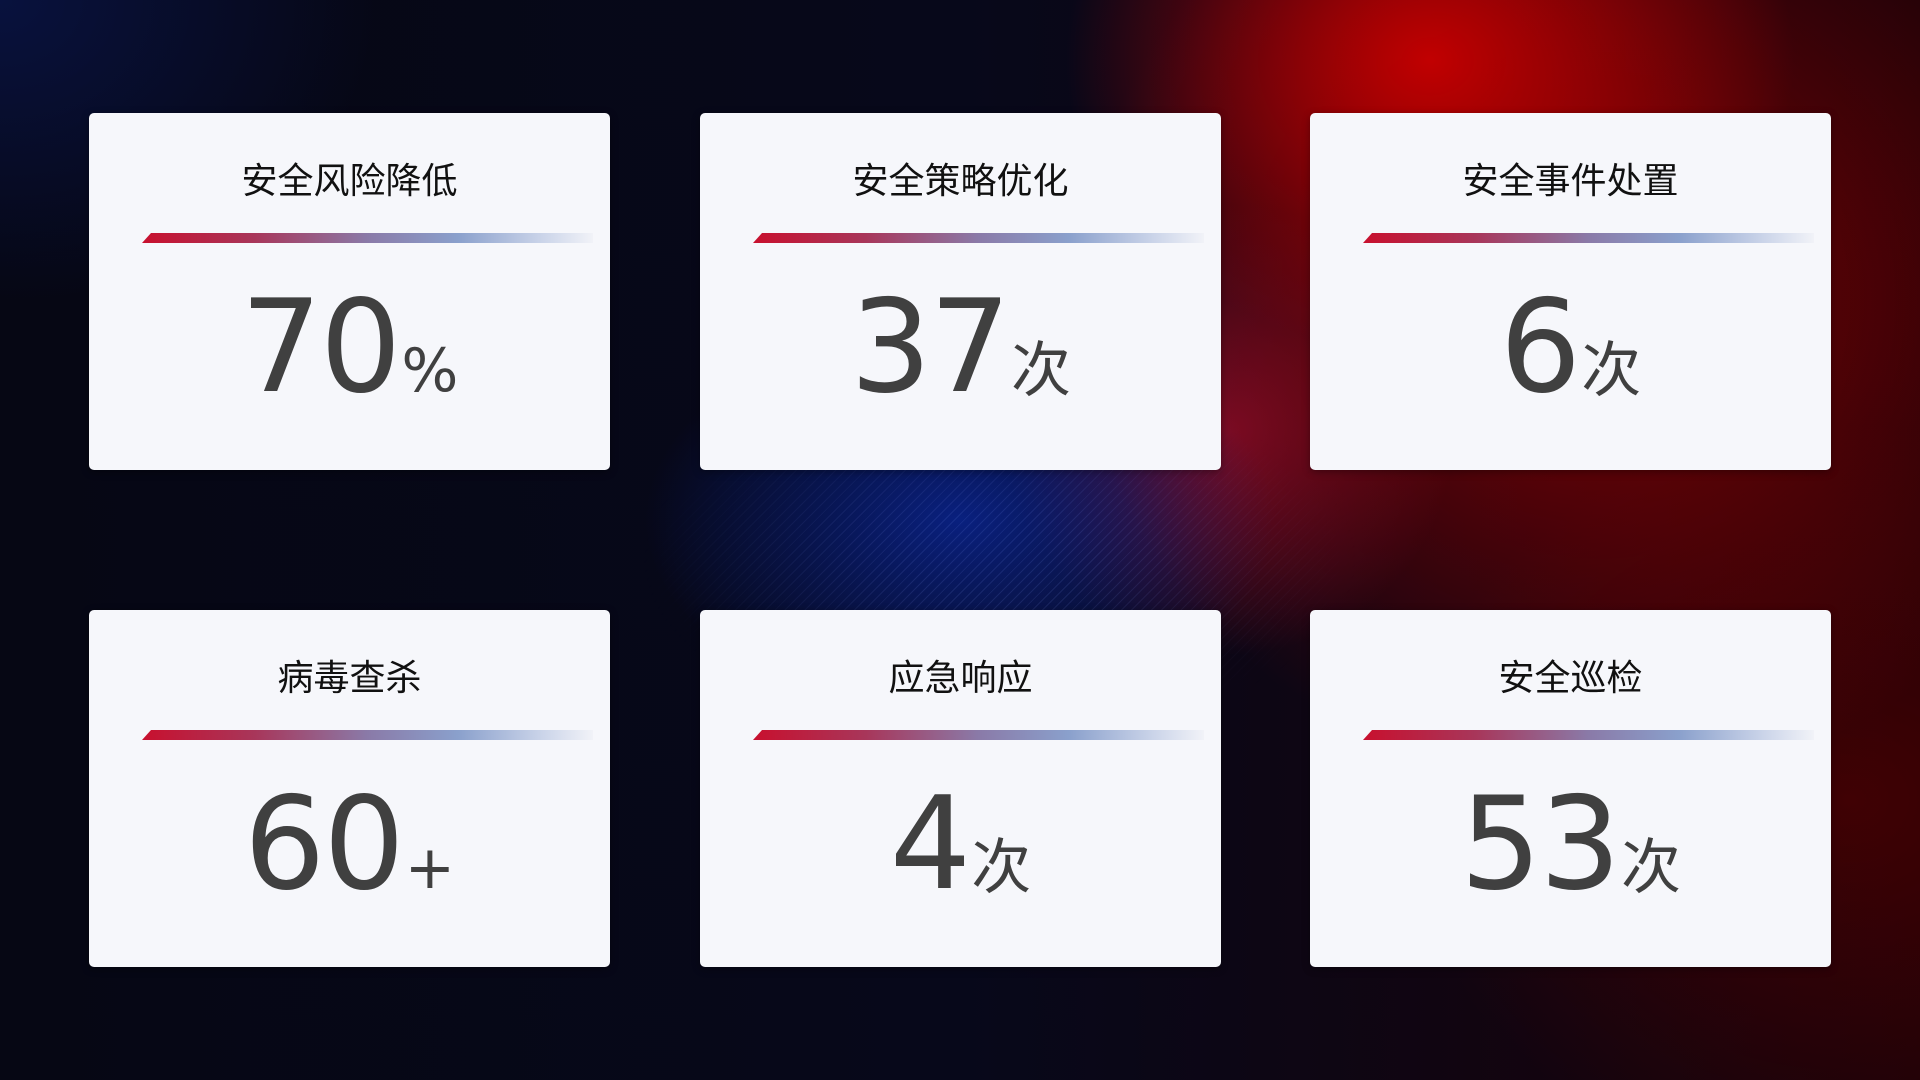  Describe the element at coordinates (960, 678) in the screenshot. I see `card-title: 应急响应` at that location.